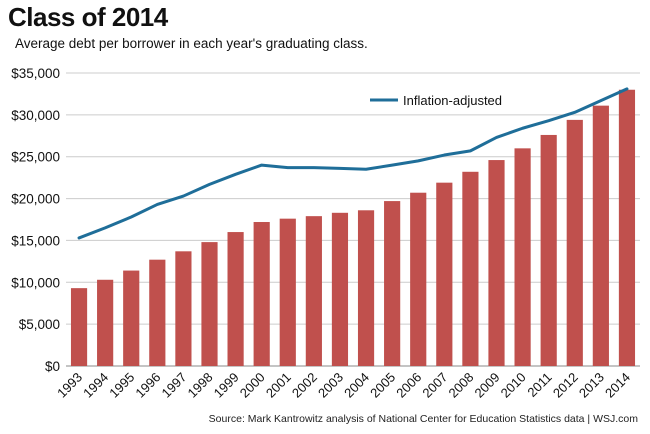 The image size is (650, 434). Describe the element at coordinates (35, 240) in the screenshot. I see `y-tick-label: $15,000` at that location.